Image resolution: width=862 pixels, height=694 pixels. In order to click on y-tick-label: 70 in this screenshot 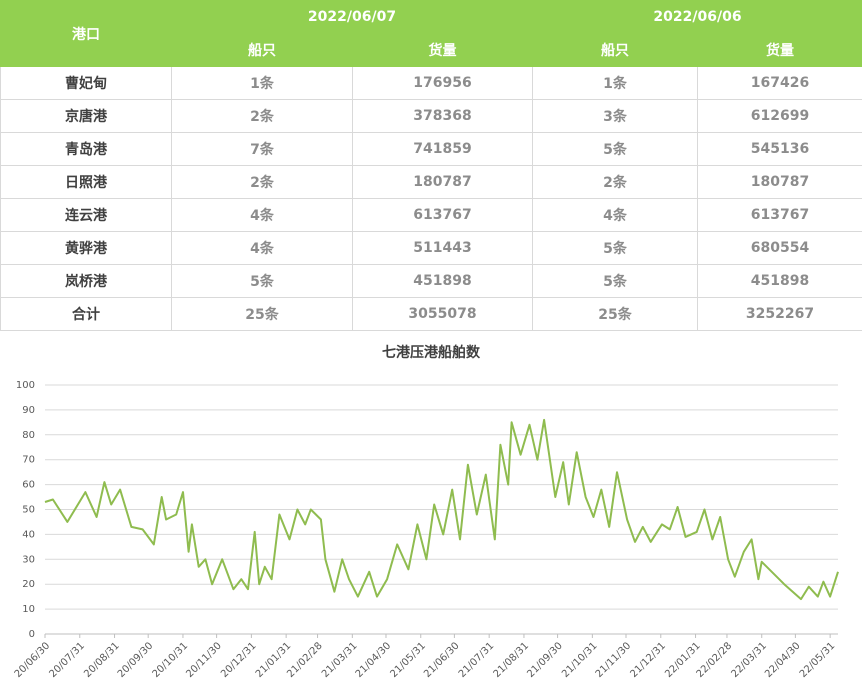, I will do `click(28, 460)`.